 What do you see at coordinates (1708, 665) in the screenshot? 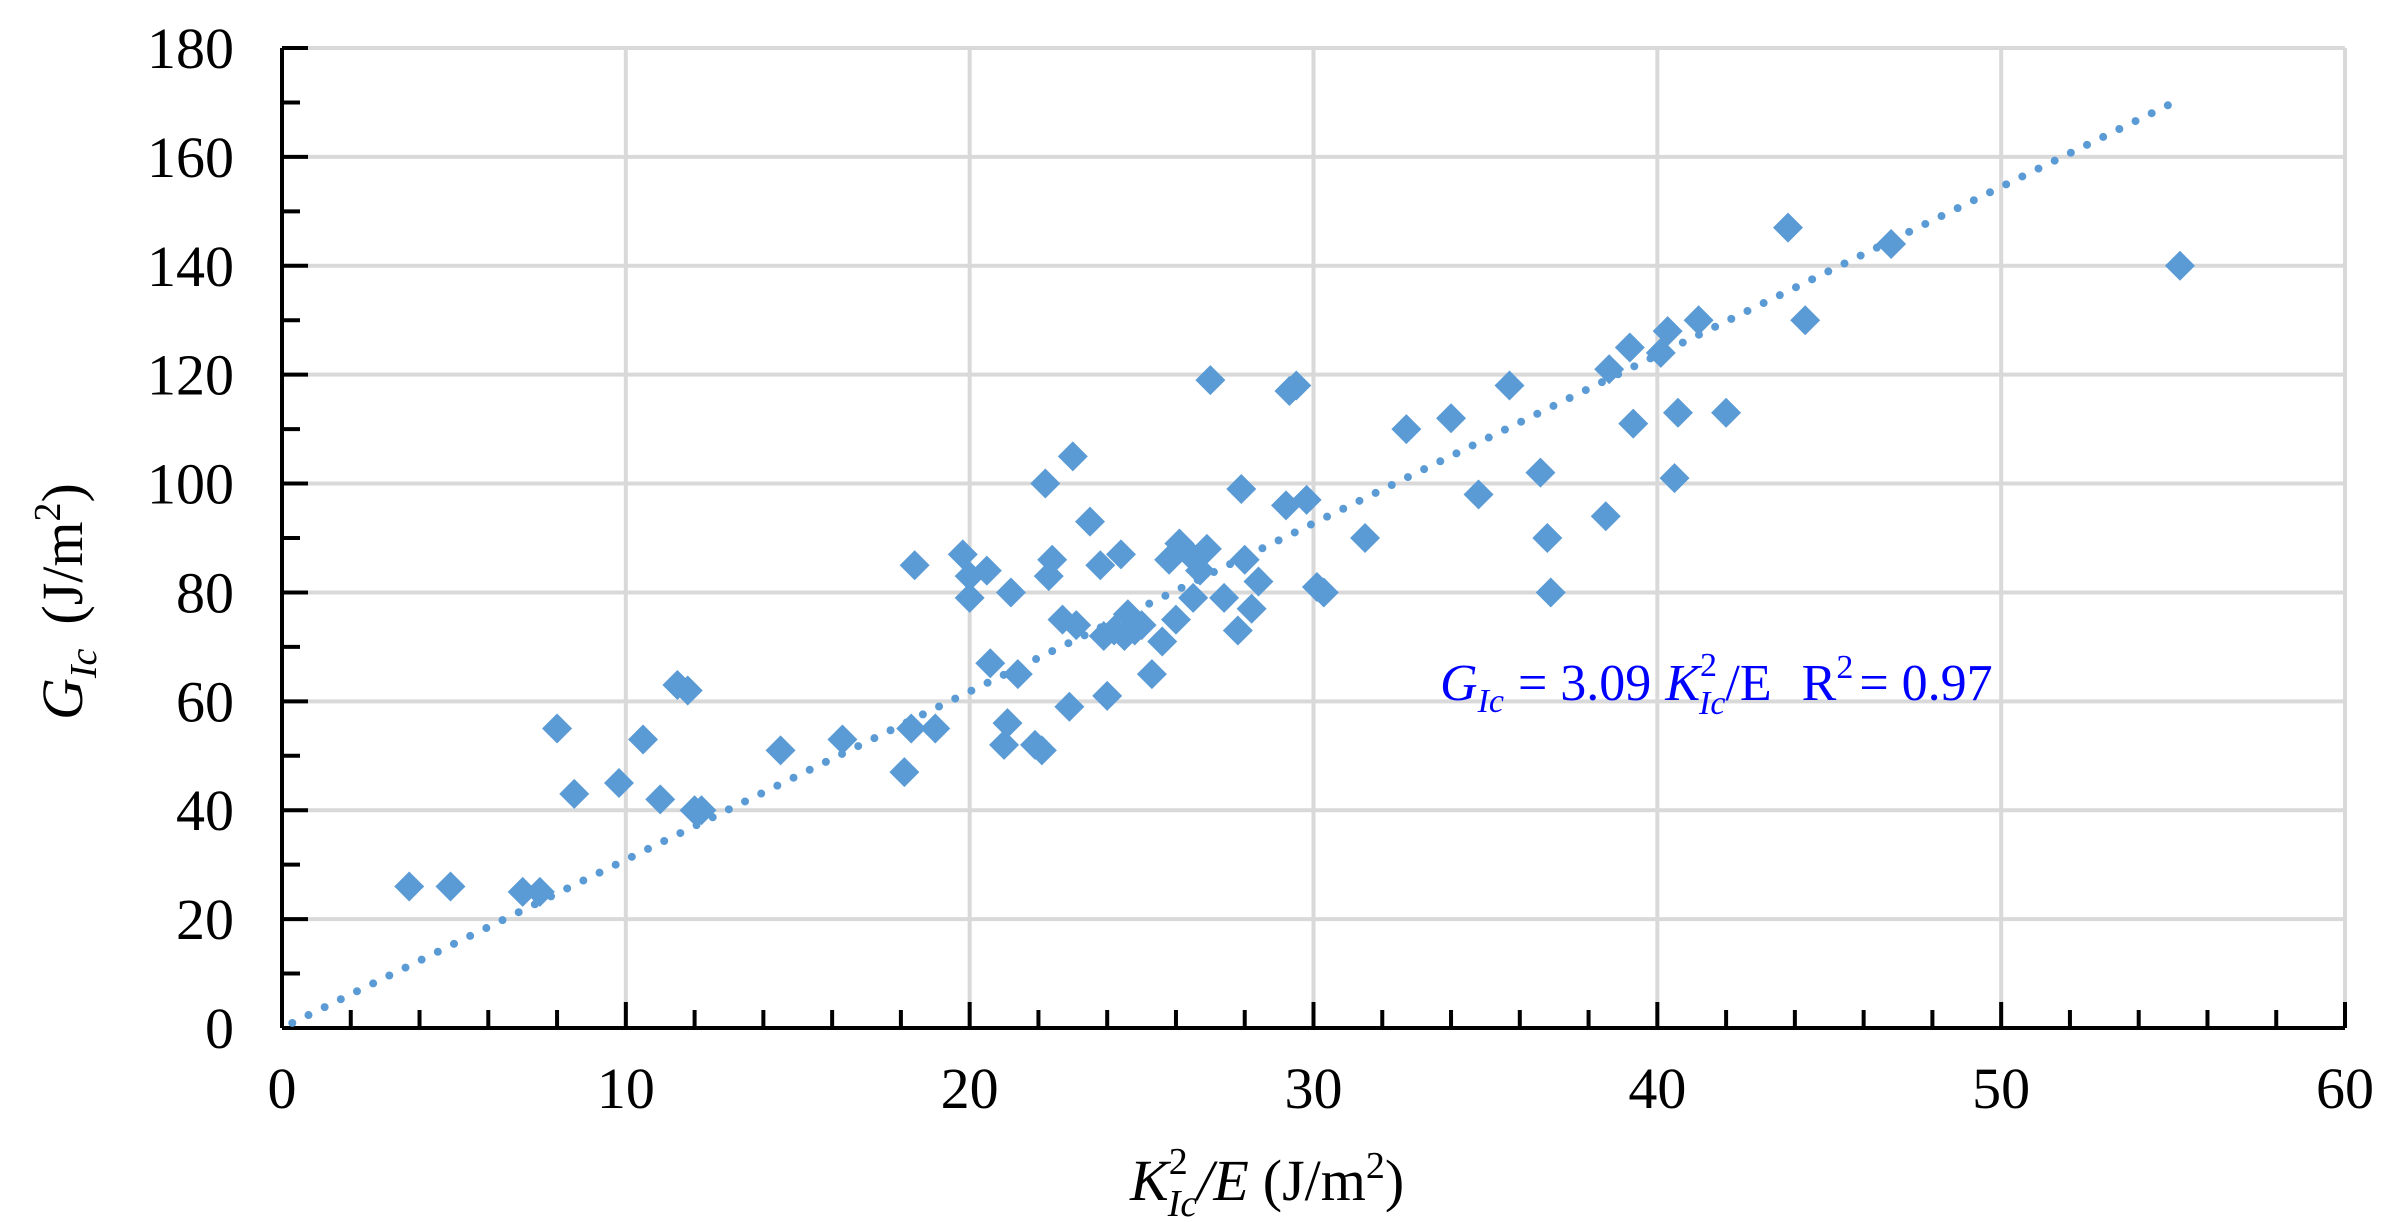
I see `eq-k-sup: 2` at bounding box center [1708, 665].